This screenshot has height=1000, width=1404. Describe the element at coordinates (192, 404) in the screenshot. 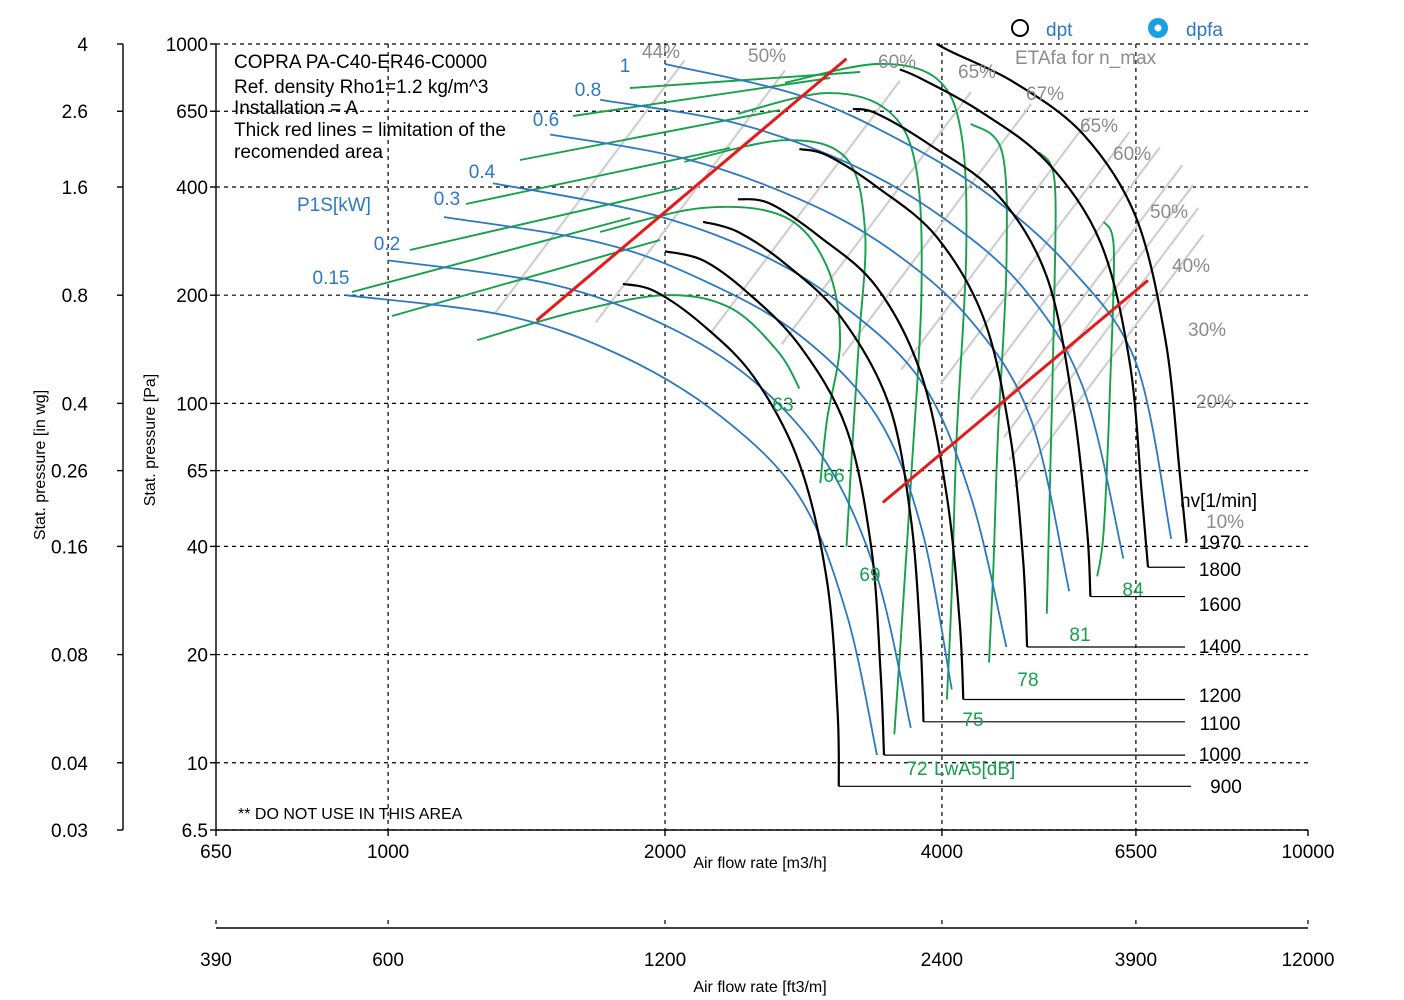

I see `y-tick-label-100: 100` at that location.